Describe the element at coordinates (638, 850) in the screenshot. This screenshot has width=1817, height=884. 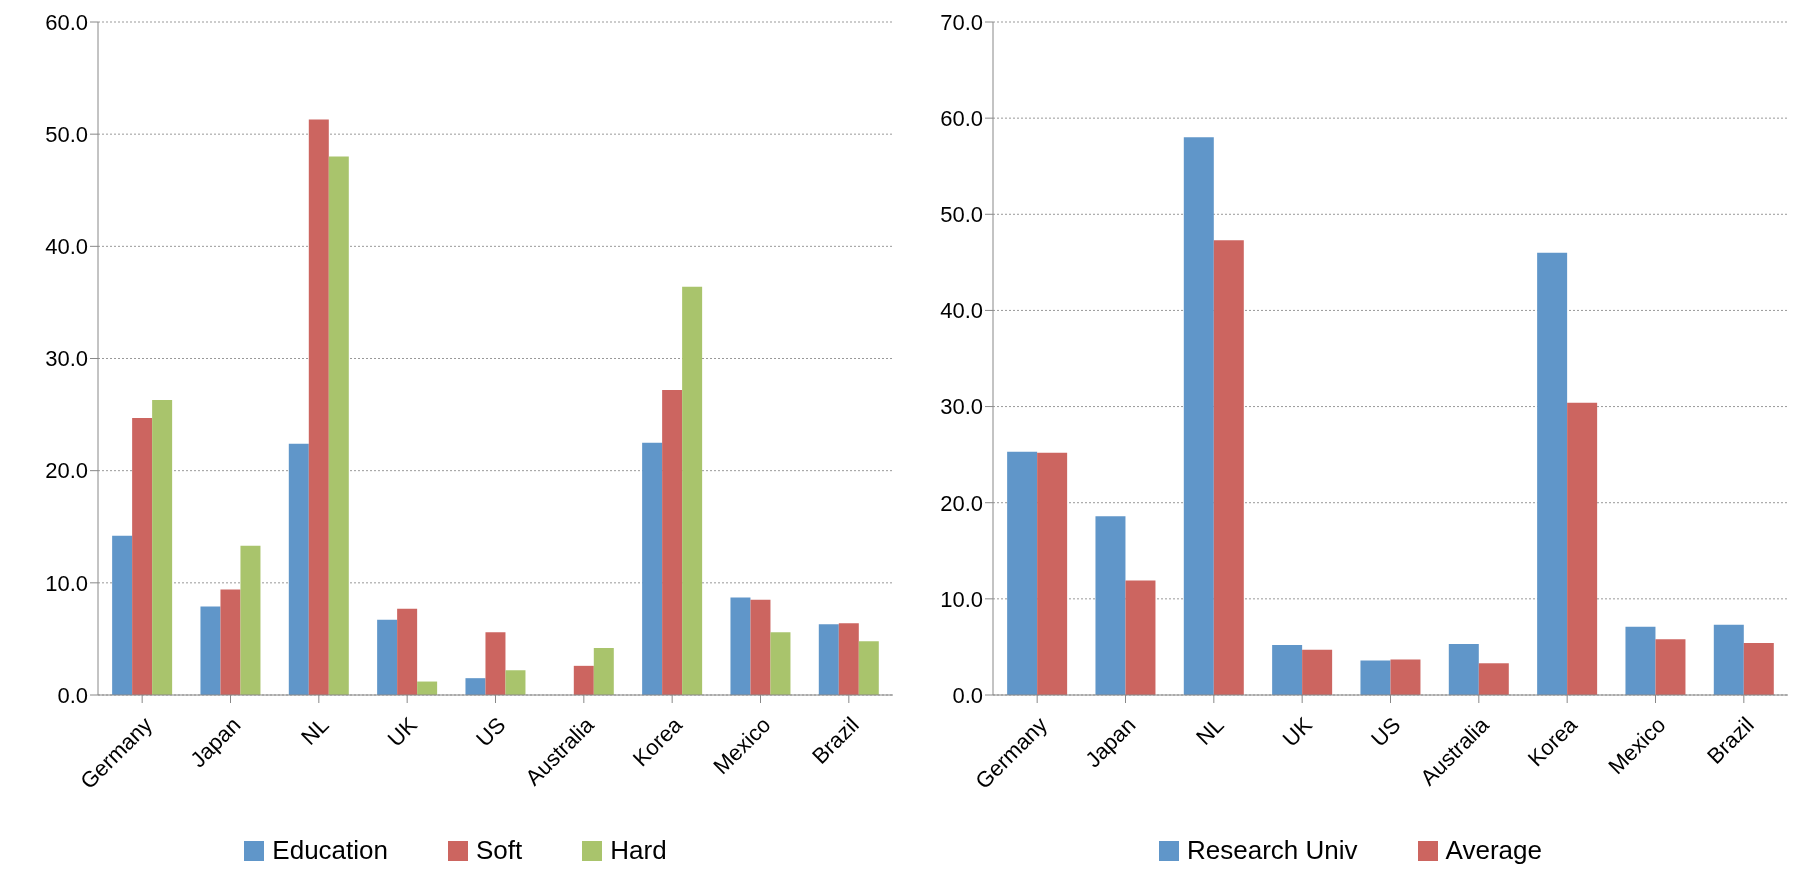
I see `legend-label: Hard` at that location.